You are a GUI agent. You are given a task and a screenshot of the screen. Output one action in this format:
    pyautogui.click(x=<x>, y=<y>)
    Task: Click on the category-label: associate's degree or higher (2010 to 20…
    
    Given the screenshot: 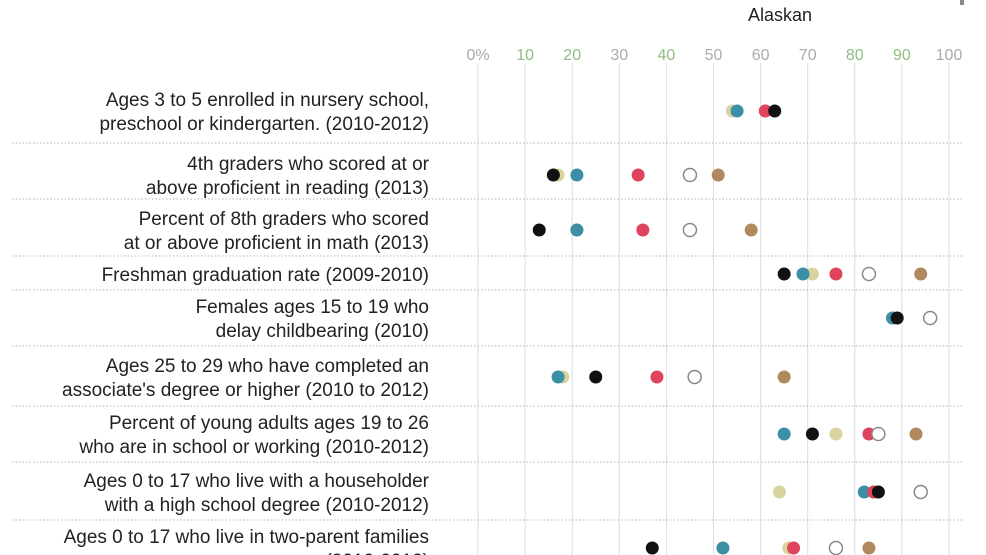 What is the action you would take?
    pyautogui.click(x=245, y=390)
    